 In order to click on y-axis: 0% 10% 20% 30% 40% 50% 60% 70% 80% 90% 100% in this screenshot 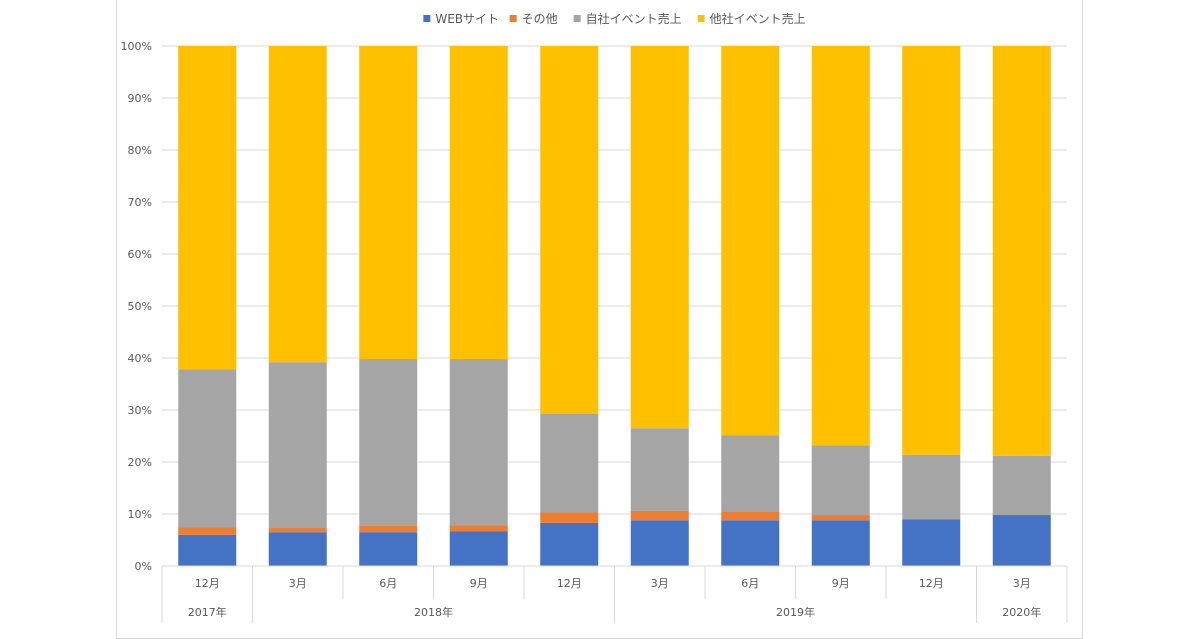, I will do `click(136, 306)`.